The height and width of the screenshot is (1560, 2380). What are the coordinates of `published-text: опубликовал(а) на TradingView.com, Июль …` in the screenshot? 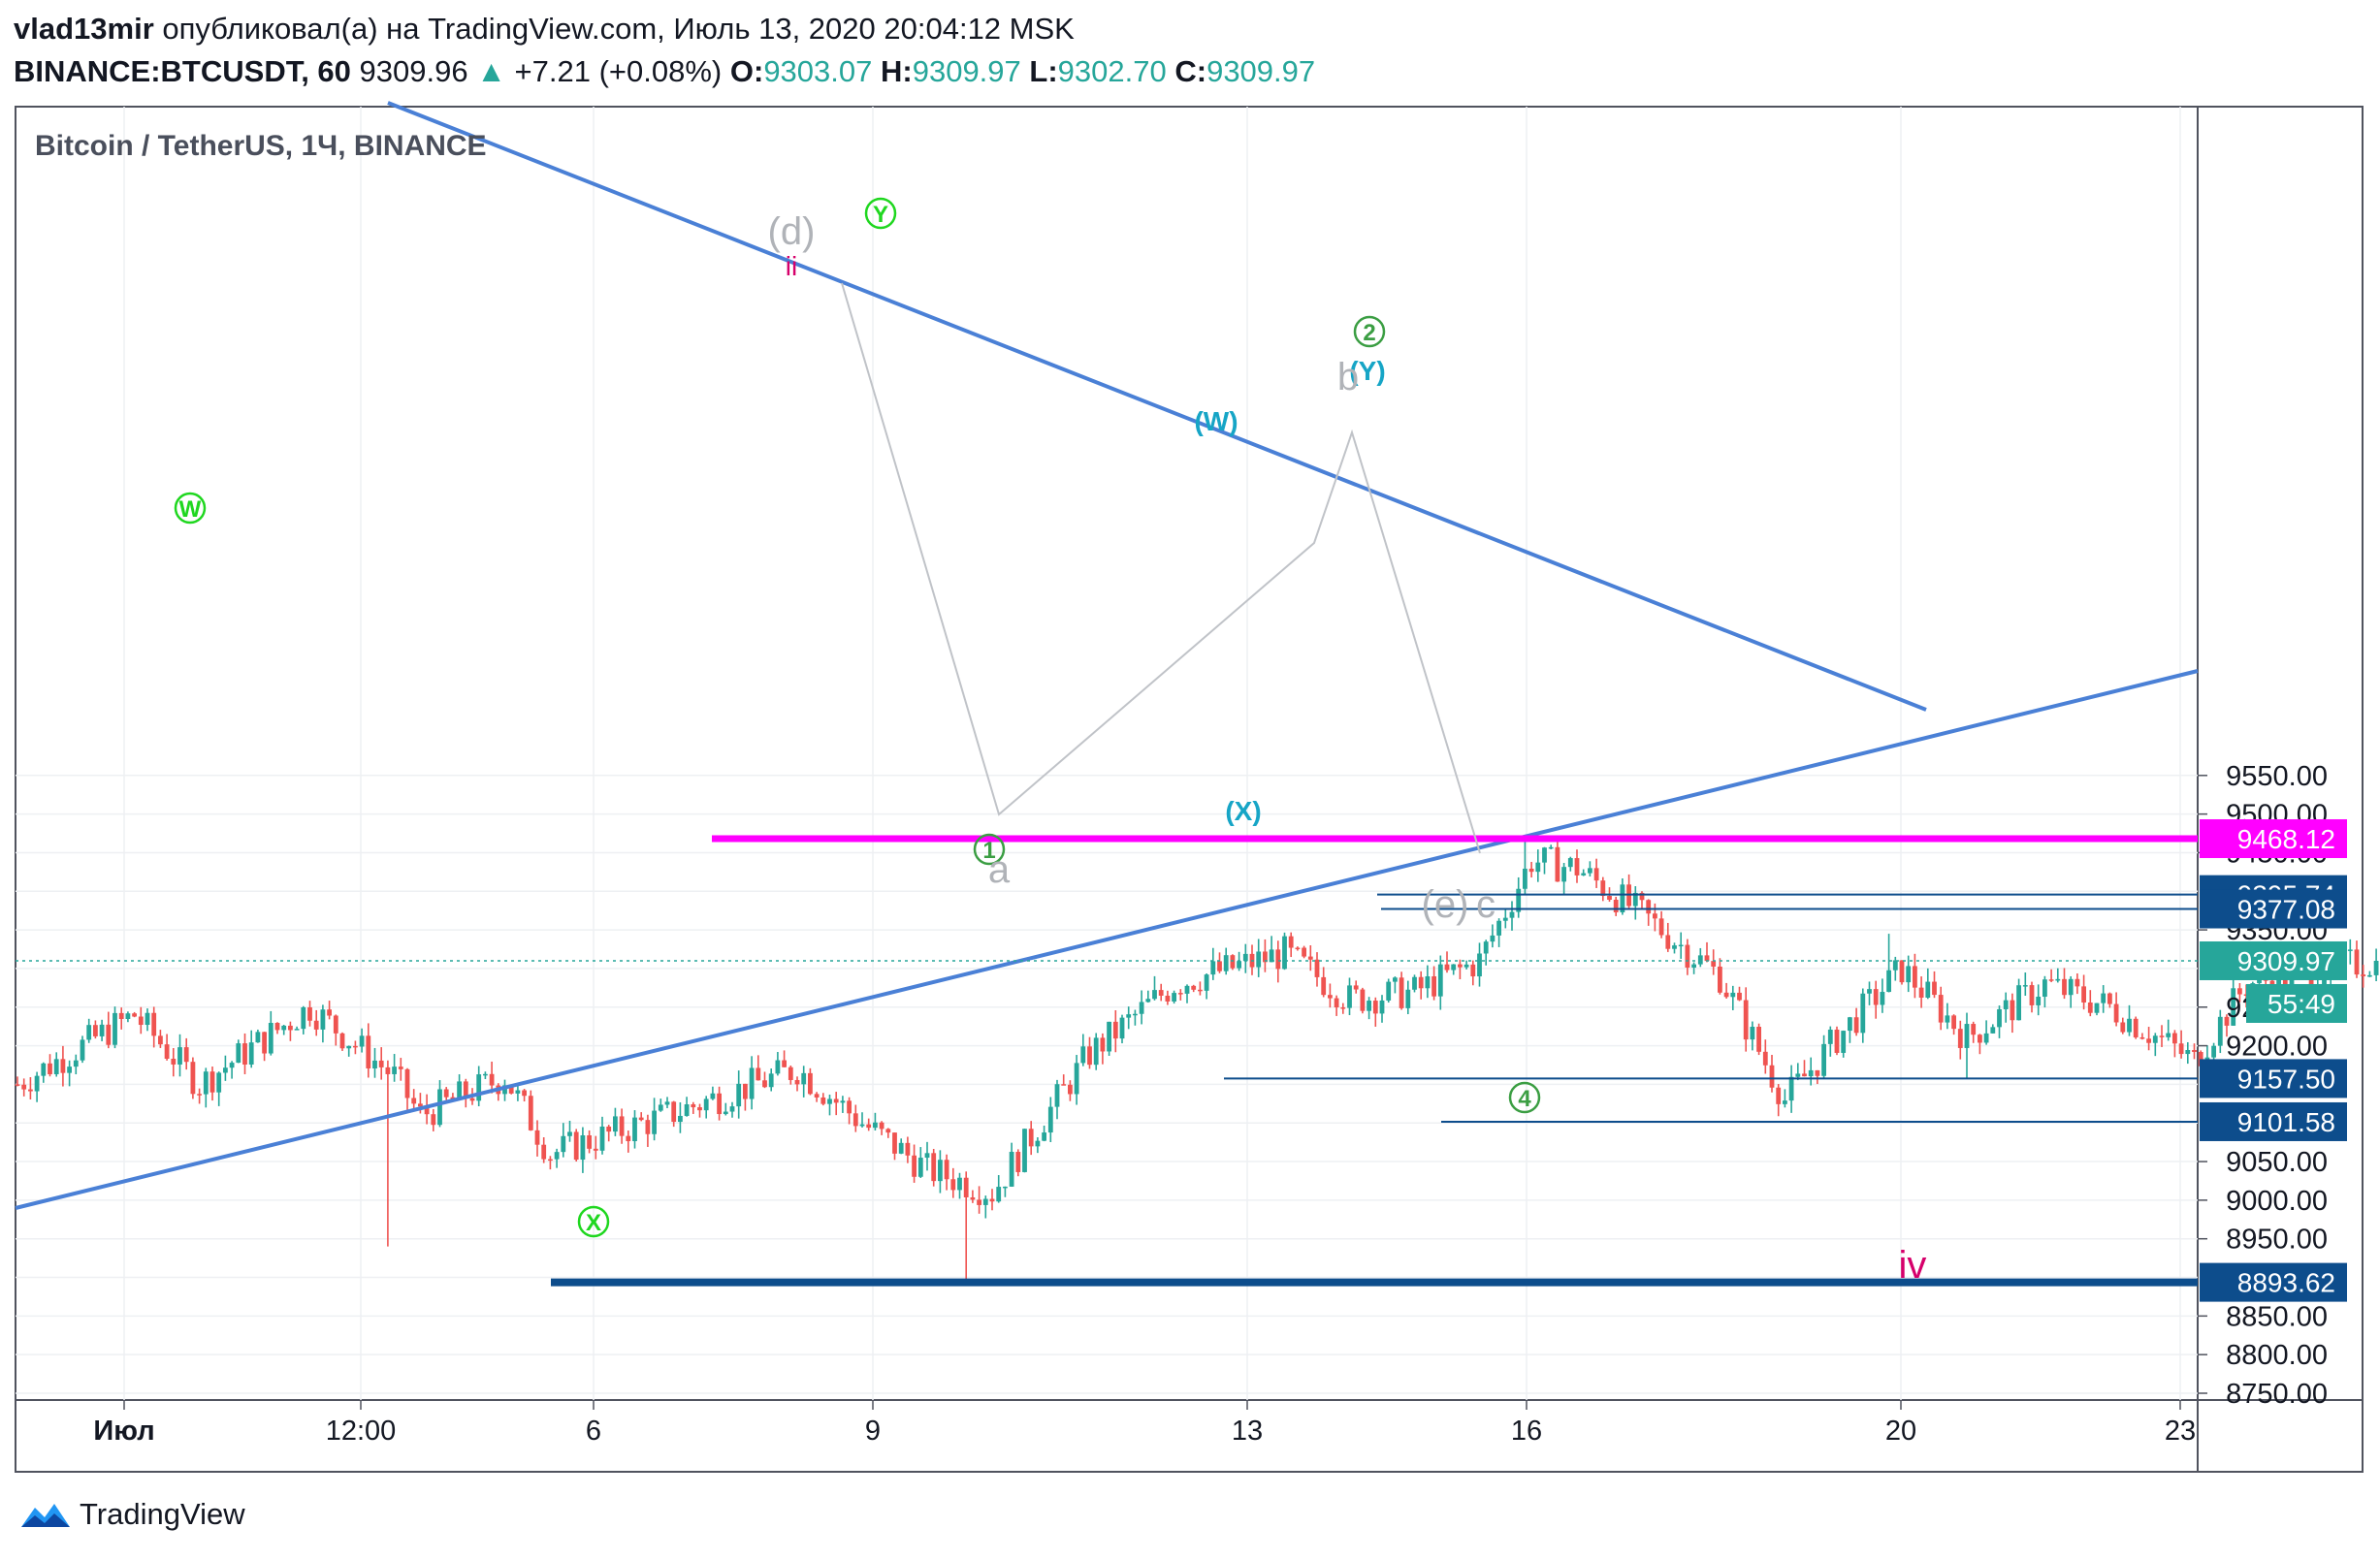 It's located at (618, 29).